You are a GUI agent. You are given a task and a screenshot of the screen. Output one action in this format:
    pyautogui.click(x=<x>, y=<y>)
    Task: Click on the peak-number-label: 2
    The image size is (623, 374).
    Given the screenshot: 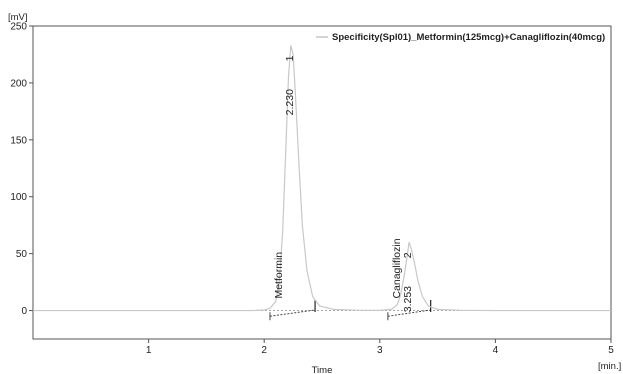 What is the action you would take?
    pyautogui.click(x=408, y=255)
    